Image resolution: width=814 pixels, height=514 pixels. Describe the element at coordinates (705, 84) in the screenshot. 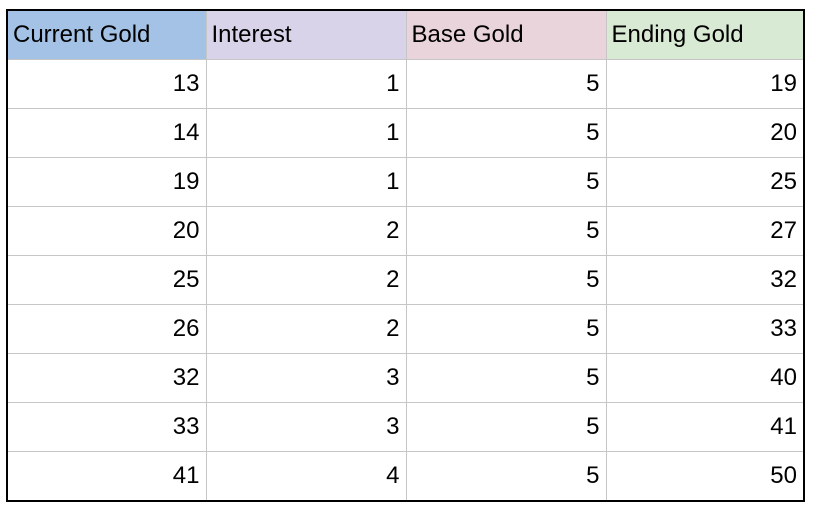

I see `cell-ending-gold: 19` at that location.